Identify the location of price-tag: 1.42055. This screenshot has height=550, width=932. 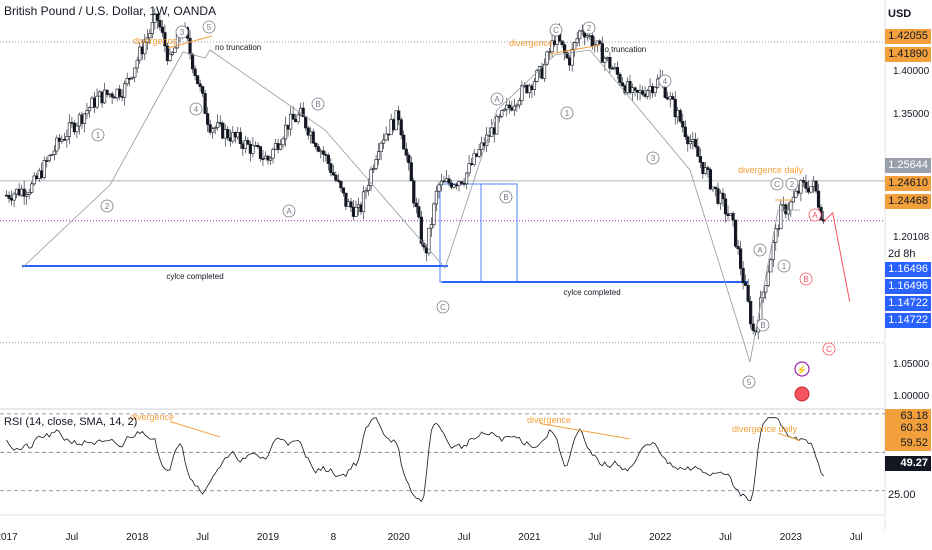
(908, 36).